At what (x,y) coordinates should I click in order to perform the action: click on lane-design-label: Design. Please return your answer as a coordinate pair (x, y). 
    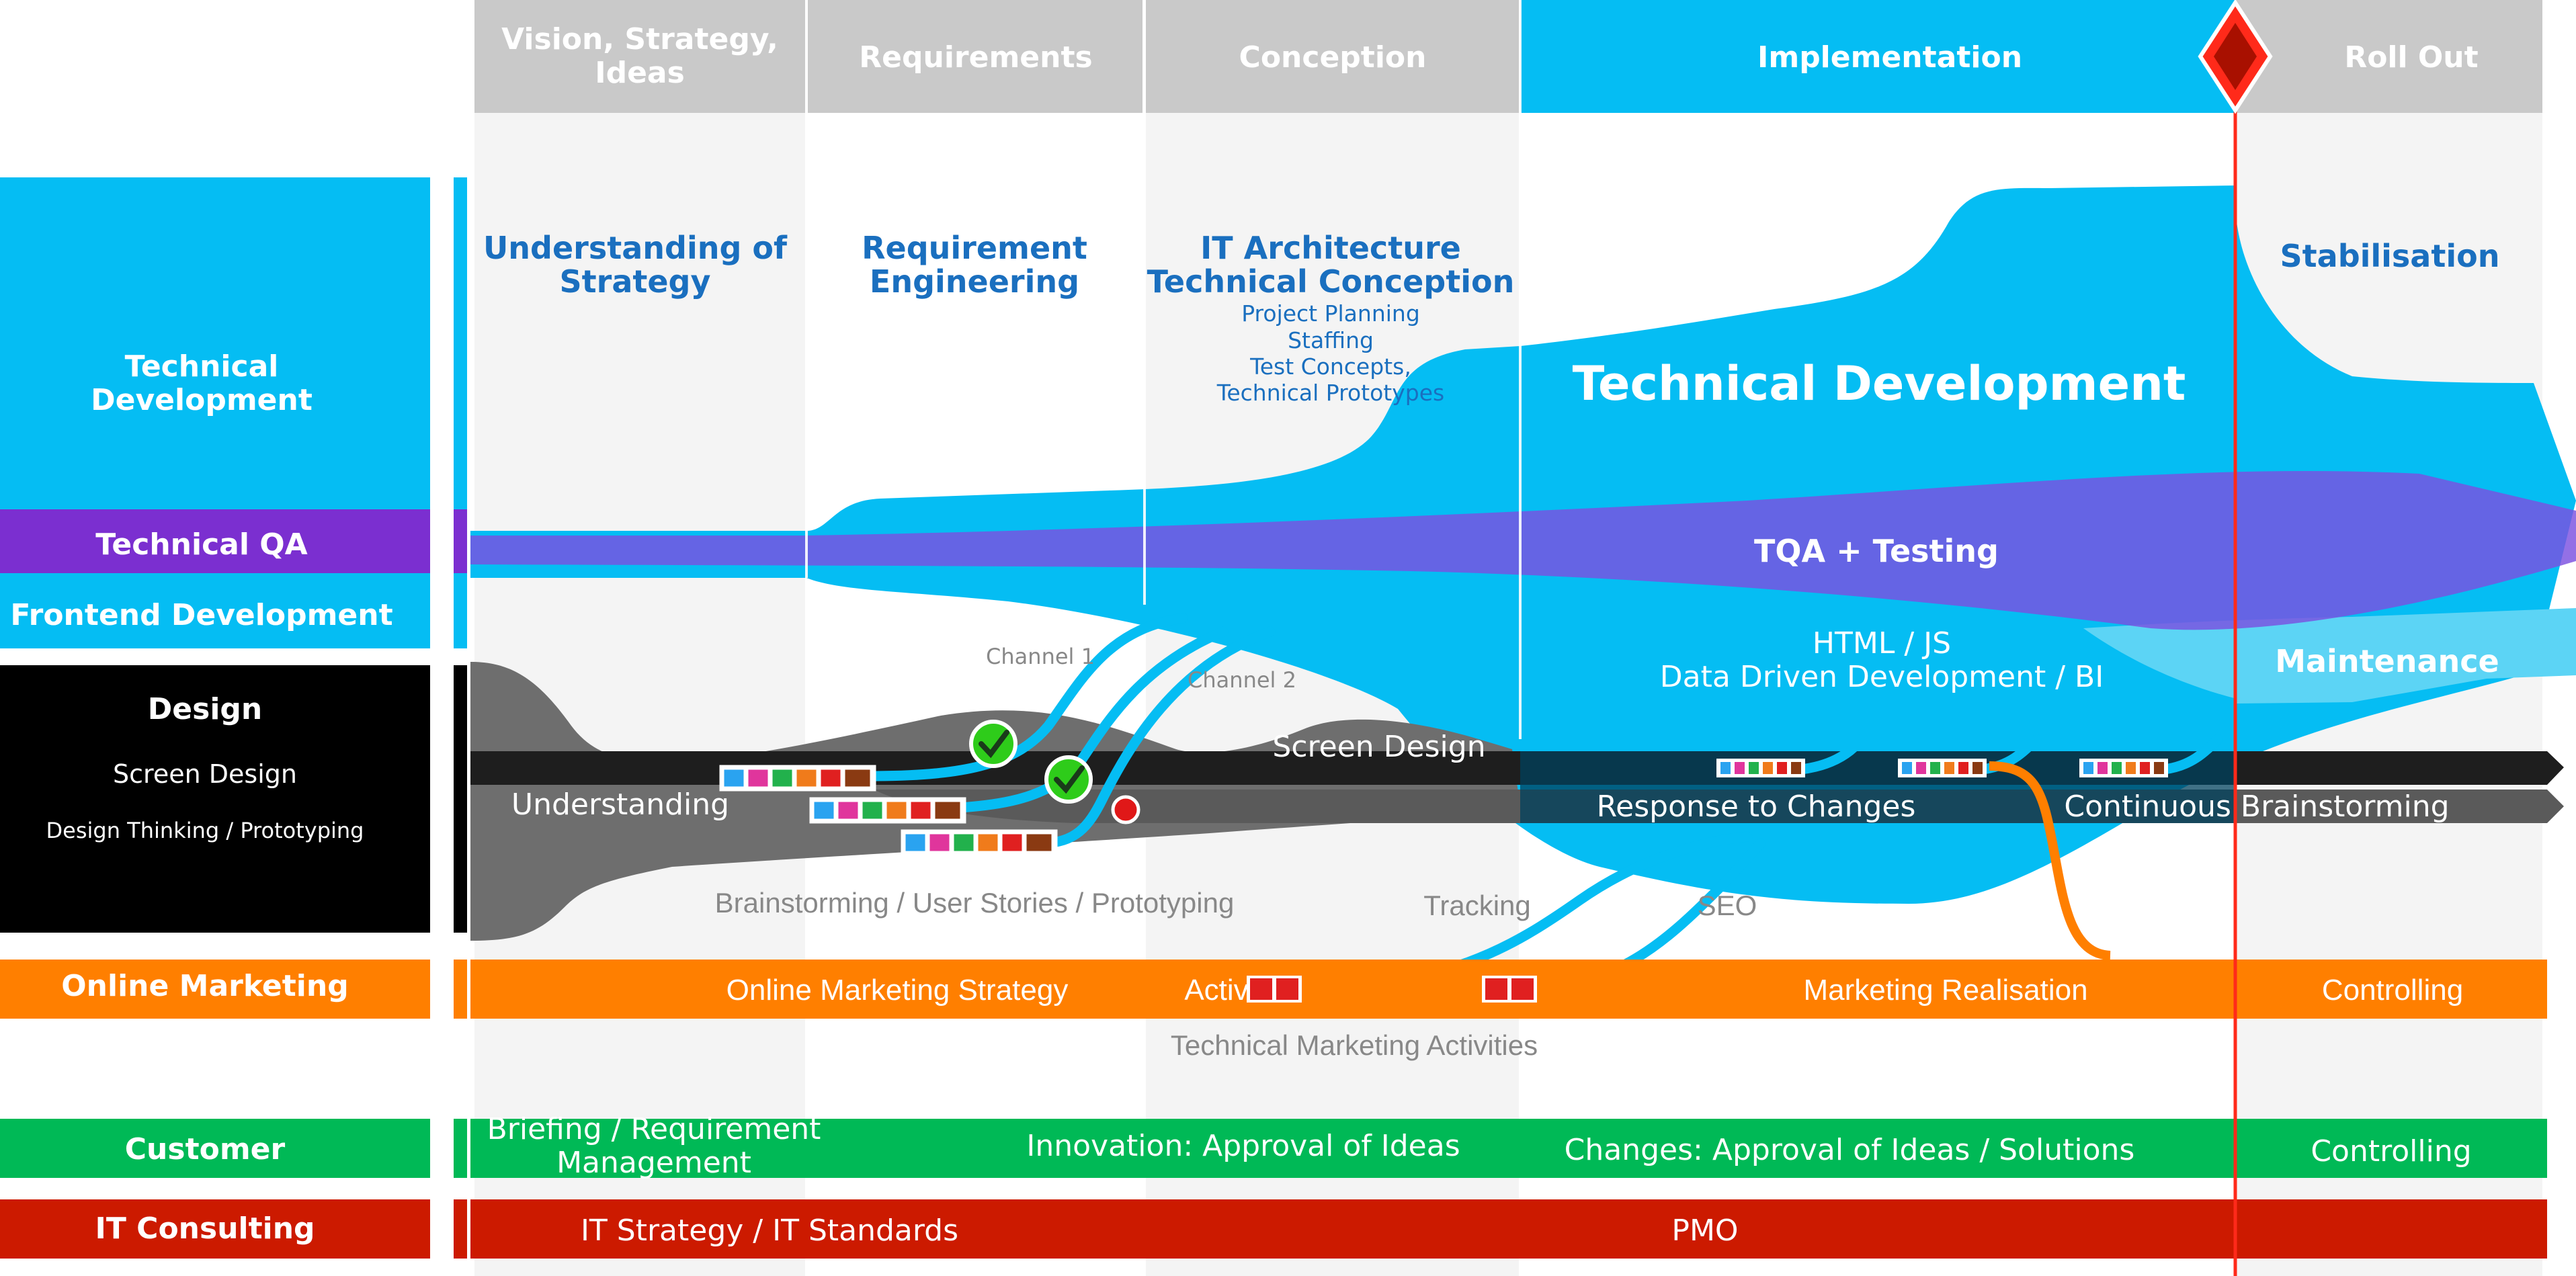
    Looking at the image, I should click on (205, 709).